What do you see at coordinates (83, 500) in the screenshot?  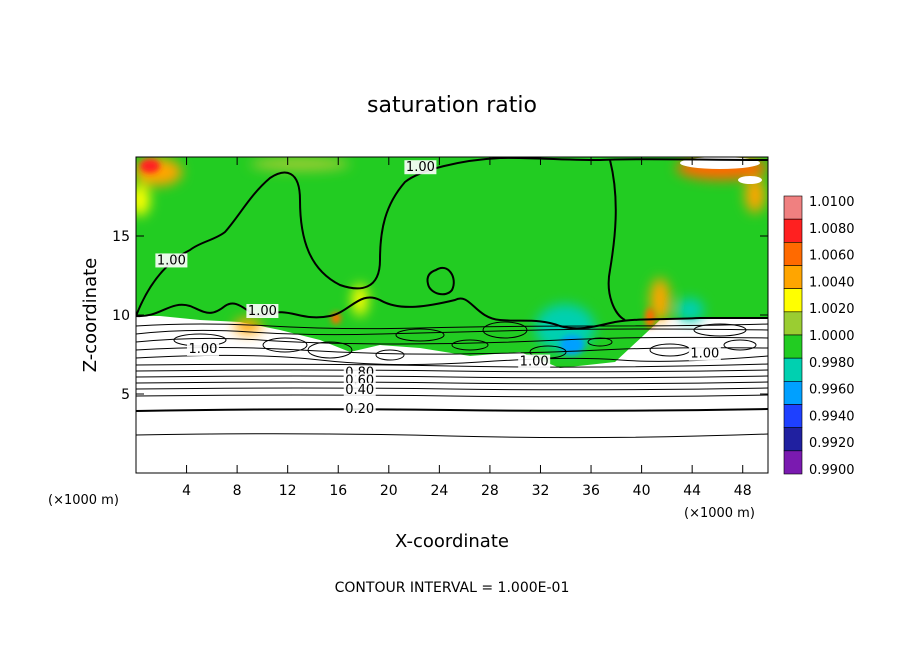 I see `x-unit-left: (×1000 m)` at bounding box center [83, 500].